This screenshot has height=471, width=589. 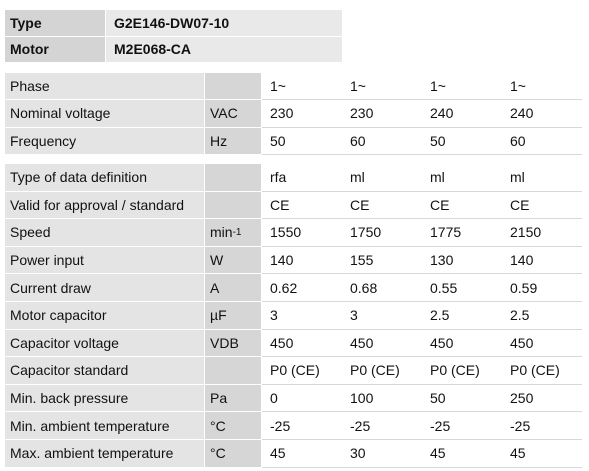 I want to click on cell-text: Capacitor voltage, so click(x=64, y=342).